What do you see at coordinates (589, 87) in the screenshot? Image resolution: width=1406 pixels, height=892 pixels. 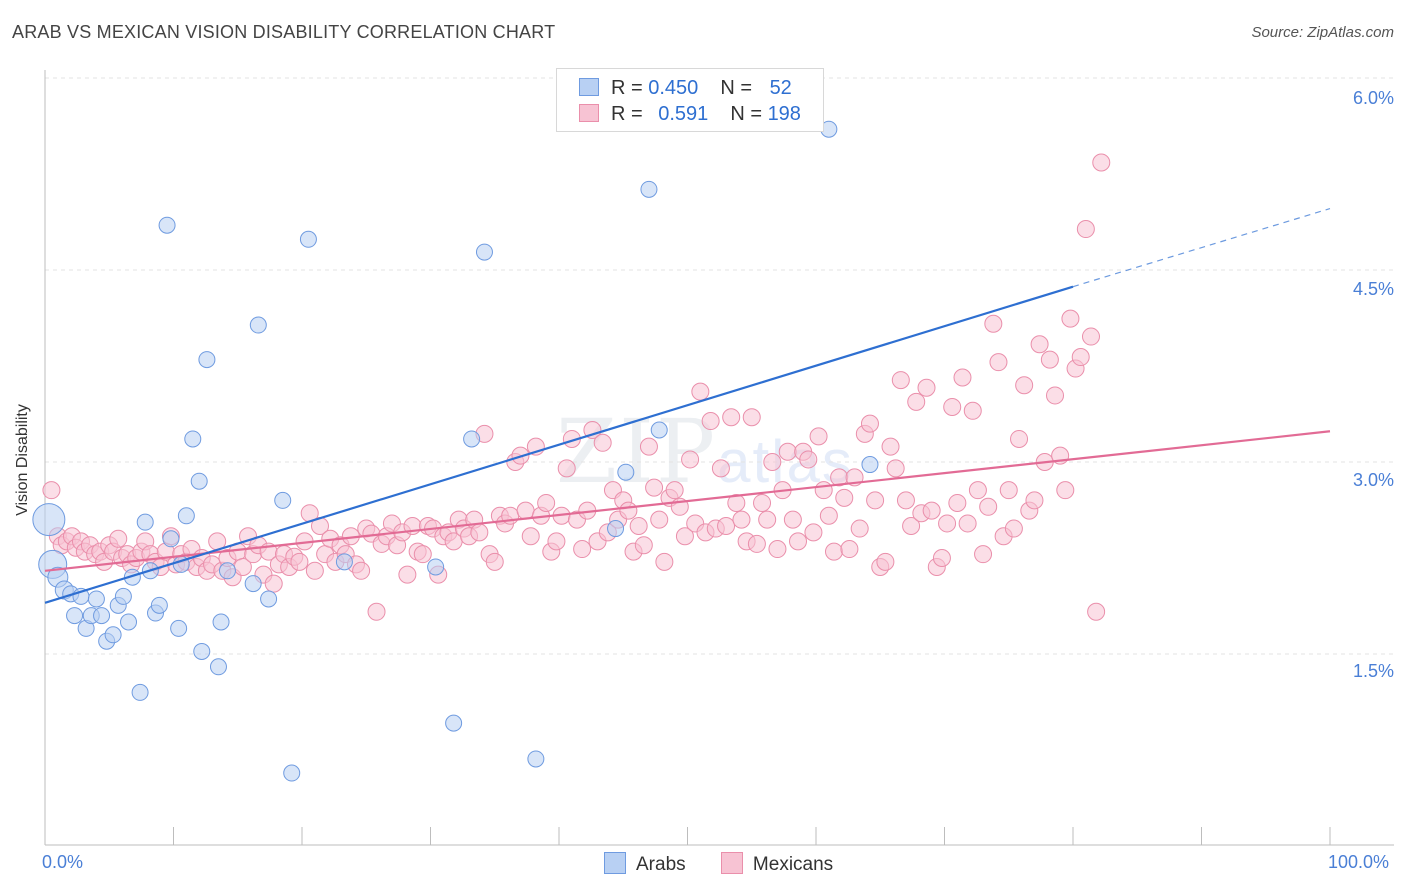 I see `legend-swatch-arabs` at bounding box center [589, 87].